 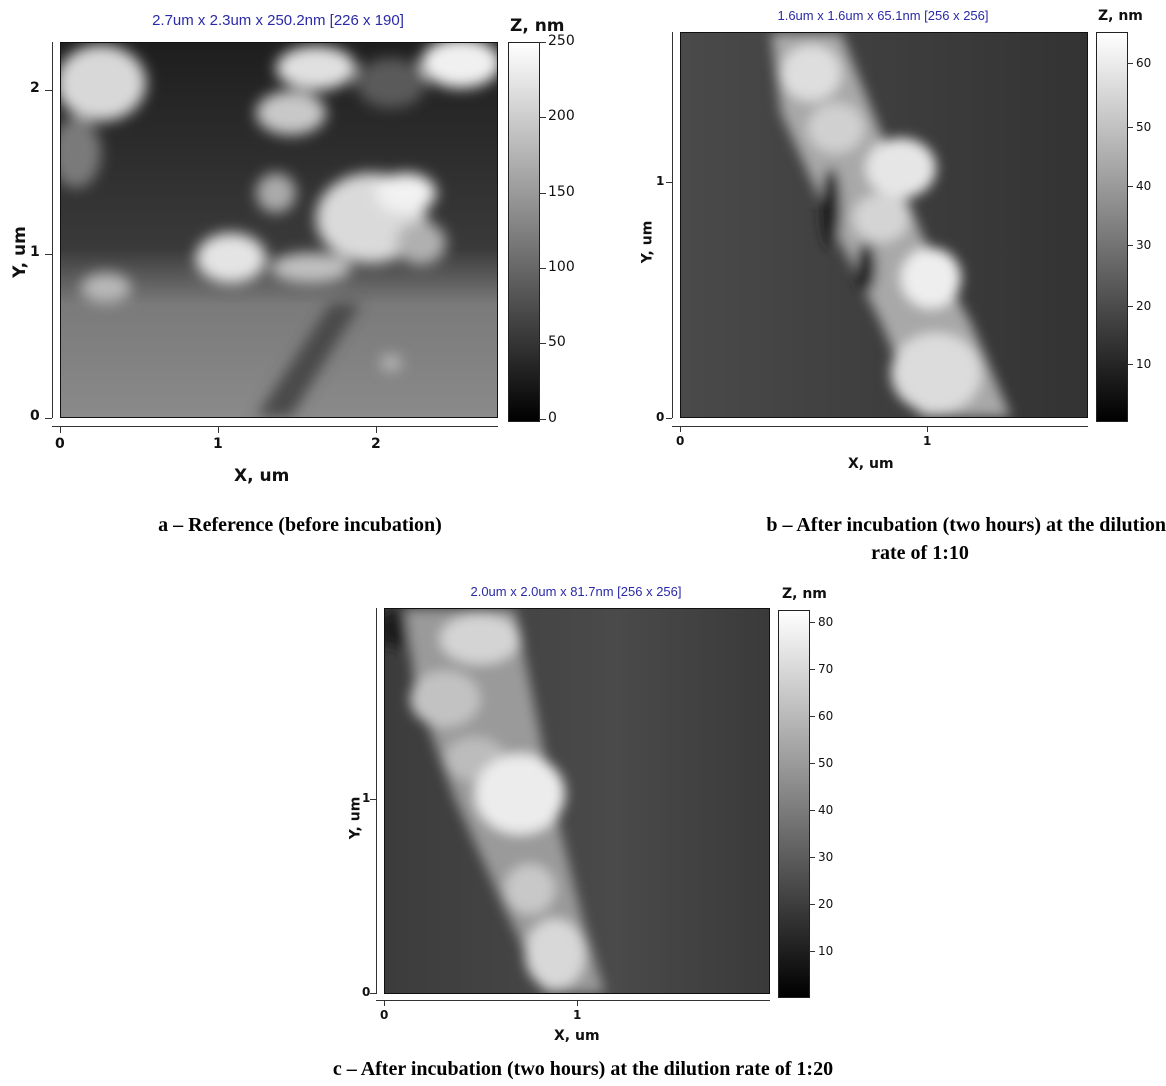 What do you see at coordinates (884, 225) in the screenshot?
I see `panel-b-afm-image` at bounding box center [884, 225].